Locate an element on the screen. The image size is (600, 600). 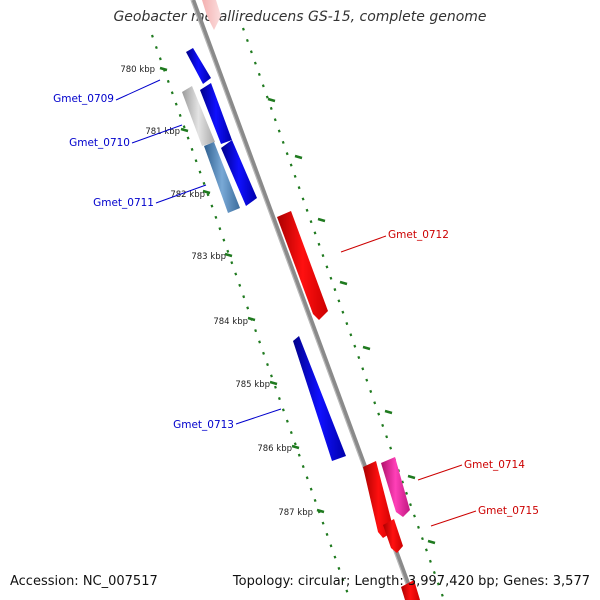
gene-label-gmet-0713: Gmet_0713 is located at coordinates (203, 425).